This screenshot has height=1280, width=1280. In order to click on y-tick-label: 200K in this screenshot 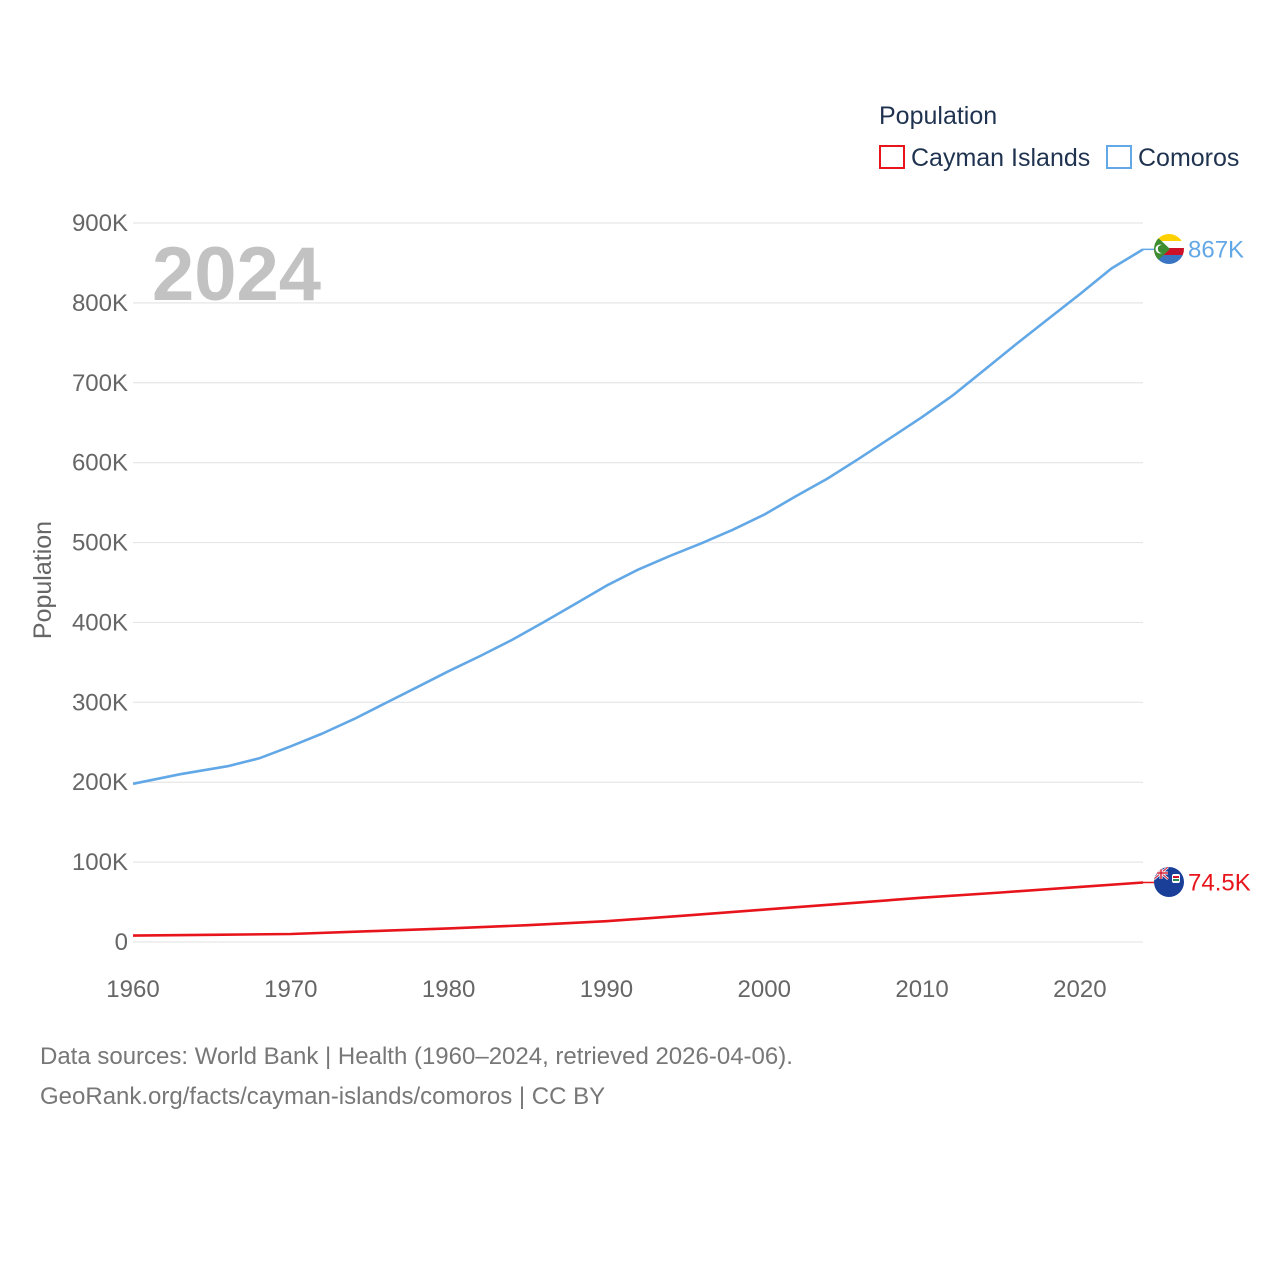, I will do `click(100, 782)`.